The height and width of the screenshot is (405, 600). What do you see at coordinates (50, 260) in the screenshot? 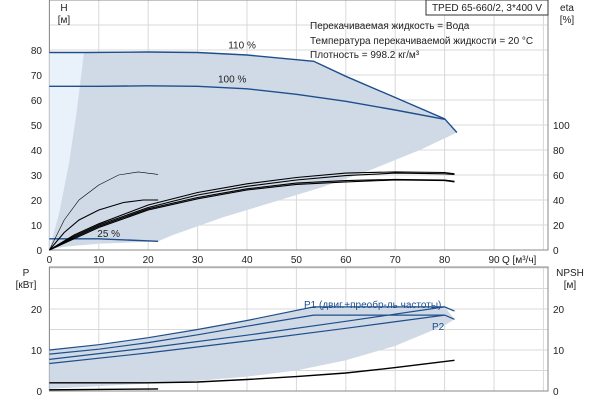
I see `x-tick-label: 0` at bounding box center [50, 260].